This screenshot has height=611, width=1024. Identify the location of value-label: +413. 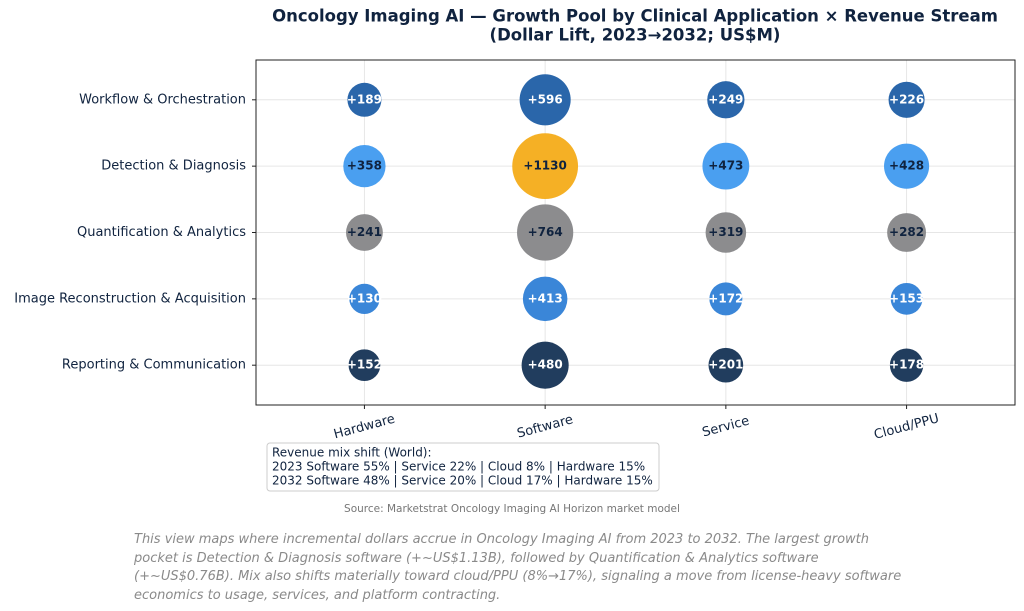
(545, 298).